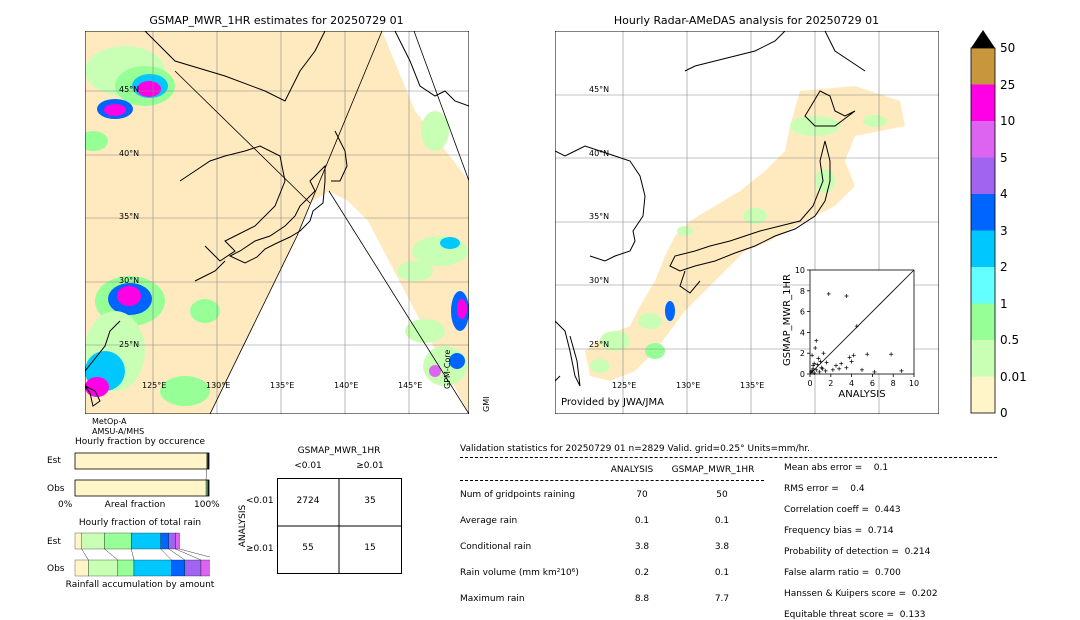  I want to click on colorbar-tick-label: 5, so click(1004, 158).